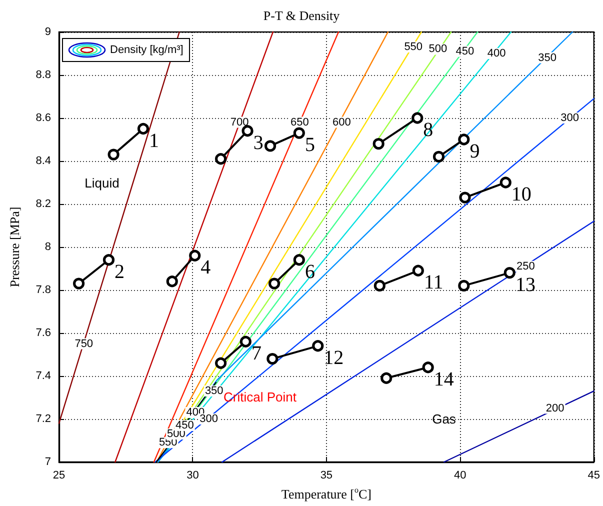 This screenshot has height=506, width=603. I want to click on series-label: 11, so click(434, 283).